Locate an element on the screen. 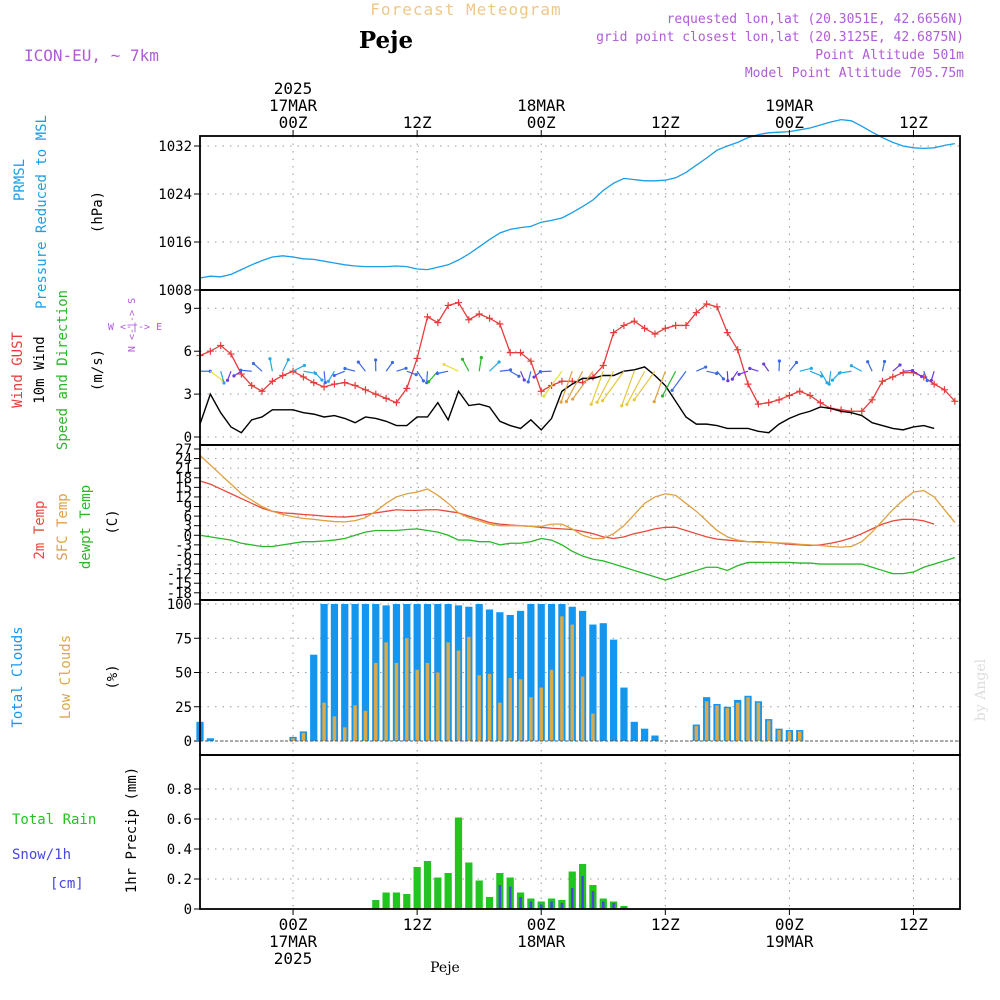 Image resolution: width=1000 pixels, height=1000 pixels. temp-ytick-label: 9 is located at coordinates (188, 508).